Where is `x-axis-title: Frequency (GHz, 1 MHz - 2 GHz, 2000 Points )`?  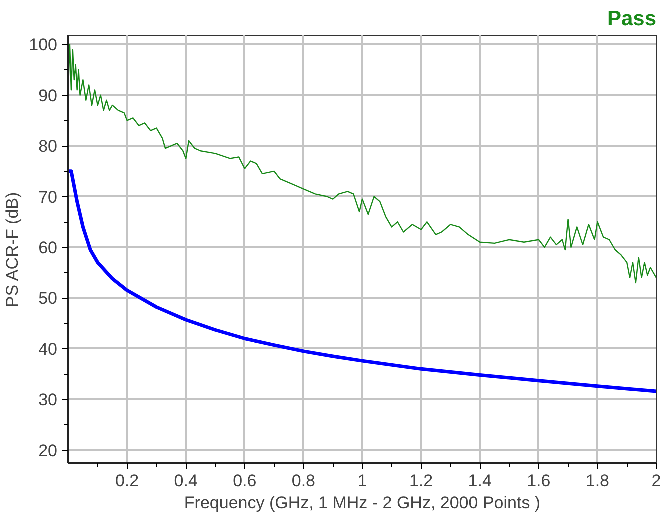 x-axis-title: Frequency (GHz, 1 MHz - 2 GHz, 2000 Points ) is located at coordinates (362, 503).